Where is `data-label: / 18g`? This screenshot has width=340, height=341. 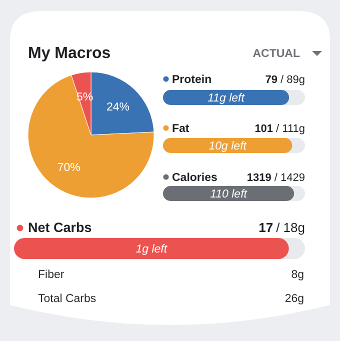 data-label: / 18g is located at coordinates (290, 227).